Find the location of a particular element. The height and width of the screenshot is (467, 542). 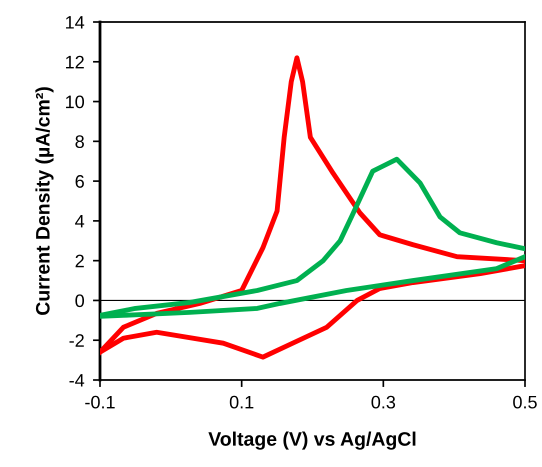

y-tick-label: 6 is located at coordinates (80, 181).